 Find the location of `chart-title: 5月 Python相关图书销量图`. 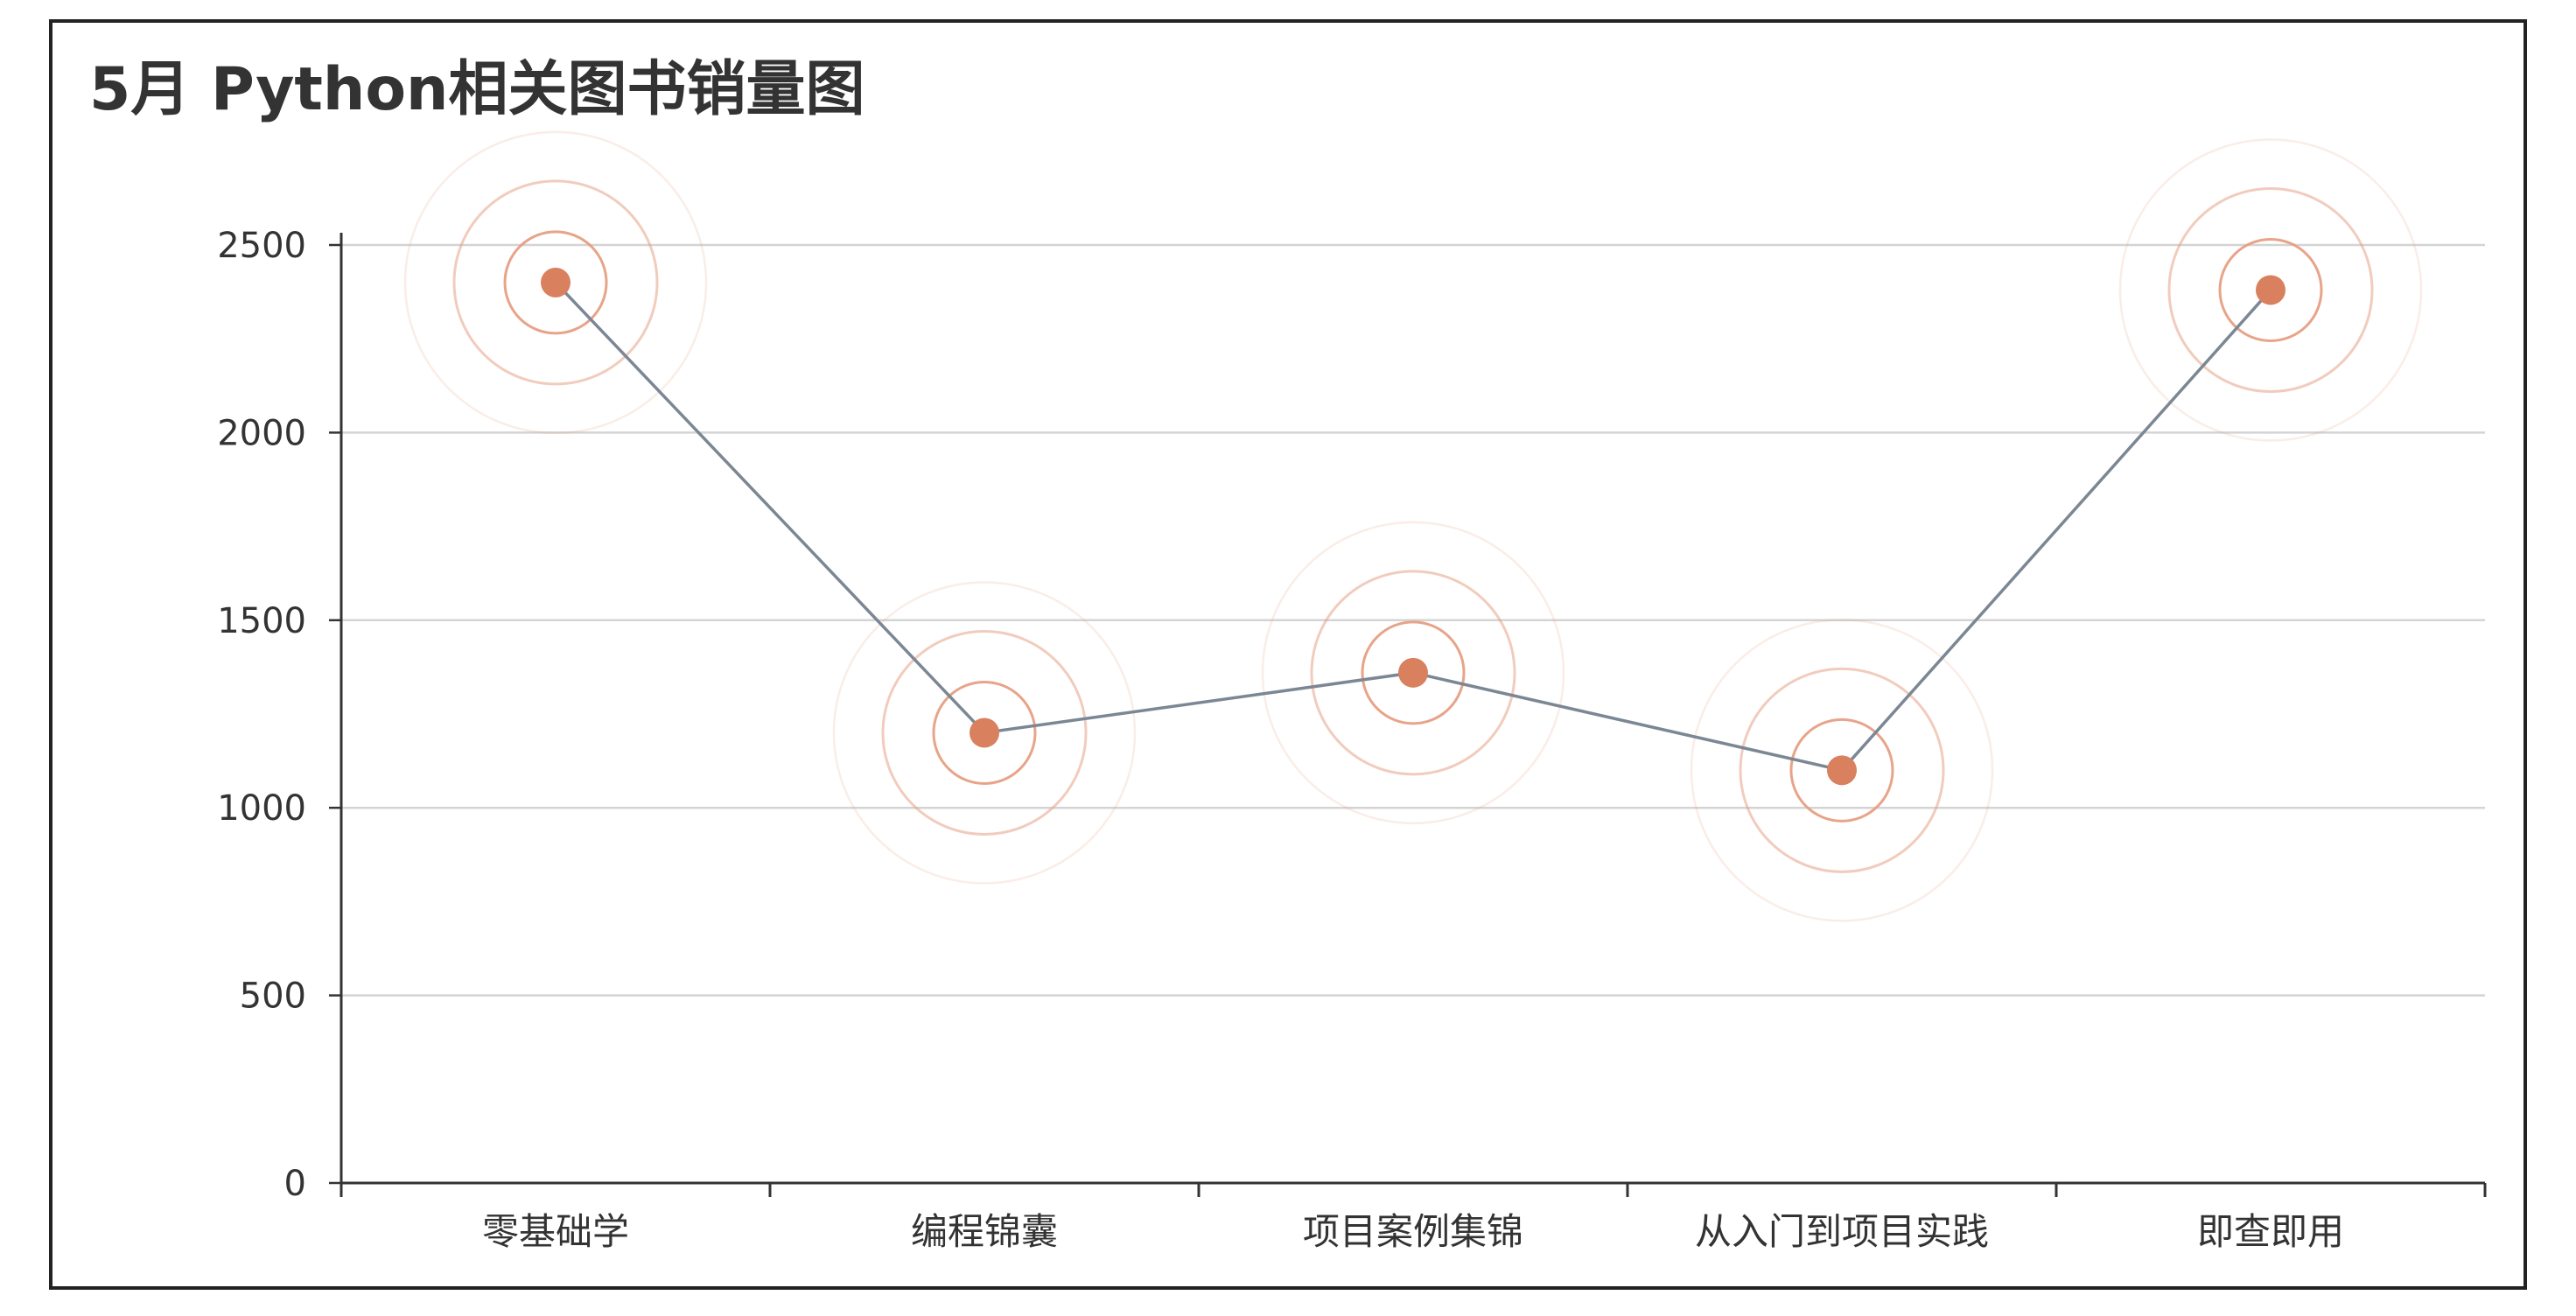

chart-title: 5月 Python相关图书销量图 is located at coordinates (477, 89).